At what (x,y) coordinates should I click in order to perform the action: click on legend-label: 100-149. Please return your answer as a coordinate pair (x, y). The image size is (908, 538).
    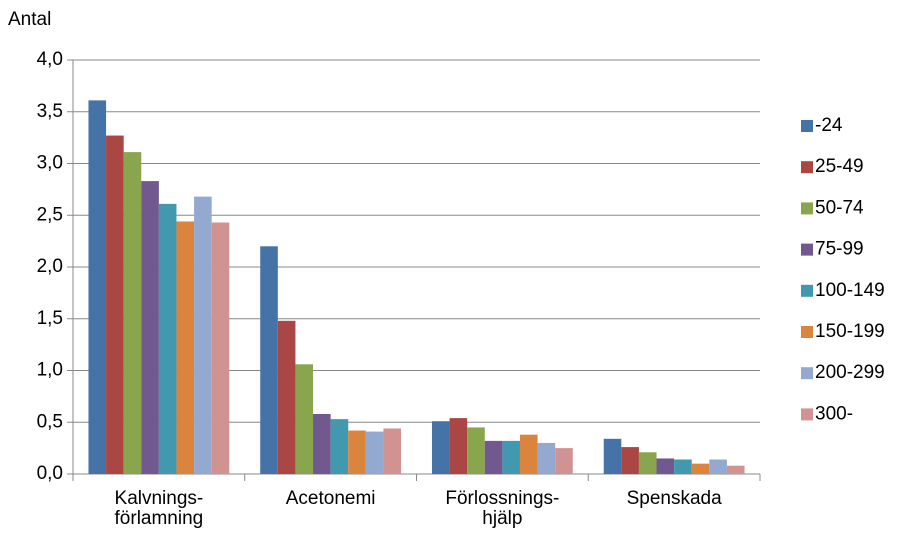
    Looking at the image, I should click on (850, 290).